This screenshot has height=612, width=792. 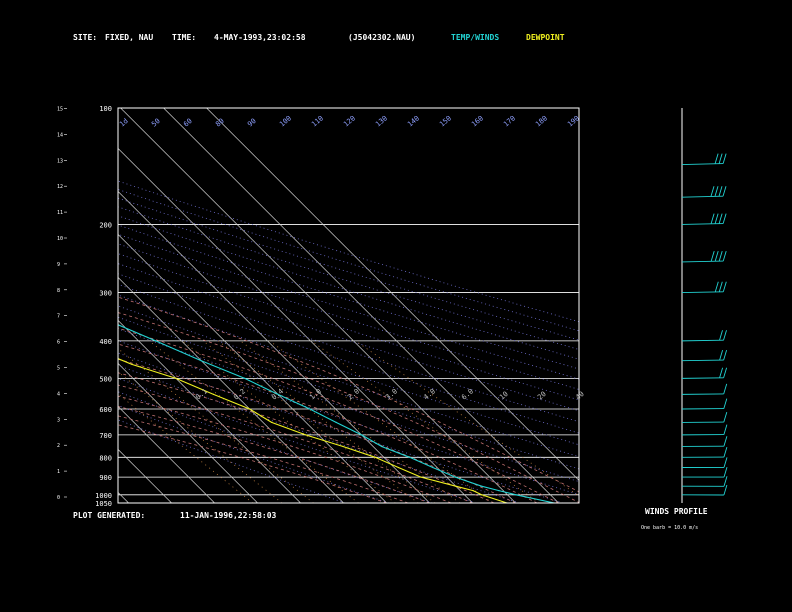 I want to click on mixing-ratio-label: 6.0, so click(x=467, y=394).